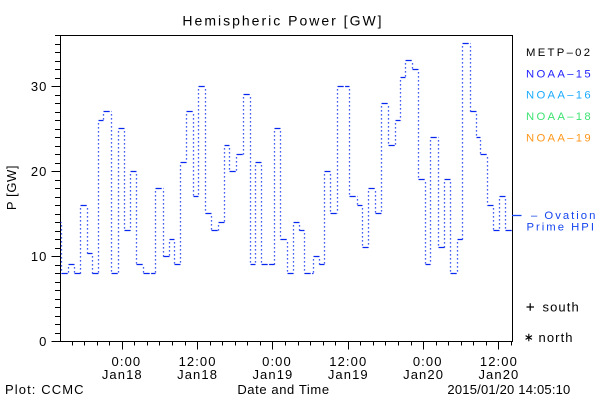 The height and width of the screenshot is (400, 600). I want to click on svg-text: 30, so click(39, 86).